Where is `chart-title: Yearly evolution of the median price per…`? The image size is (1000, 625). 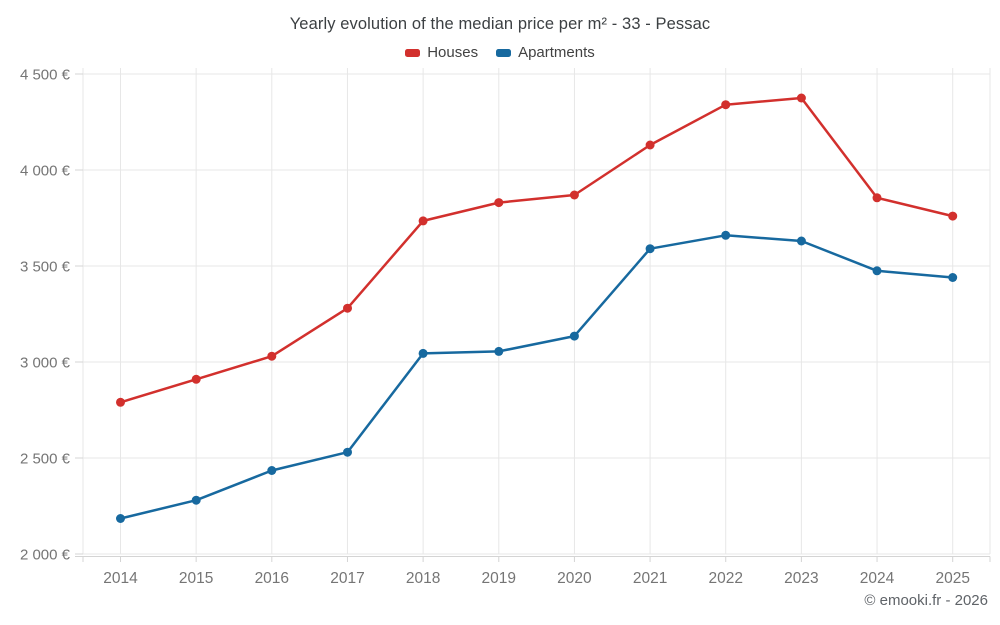
chart-title: Yearly evolution of the median price per… is located at coordinates (500, 24).